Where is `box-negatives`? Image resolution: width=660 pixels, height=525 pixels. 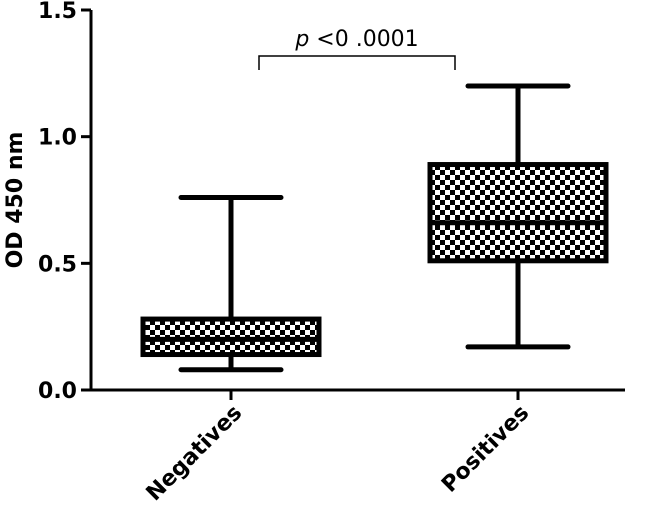 box-negatives is located at coordinates (231, 283).